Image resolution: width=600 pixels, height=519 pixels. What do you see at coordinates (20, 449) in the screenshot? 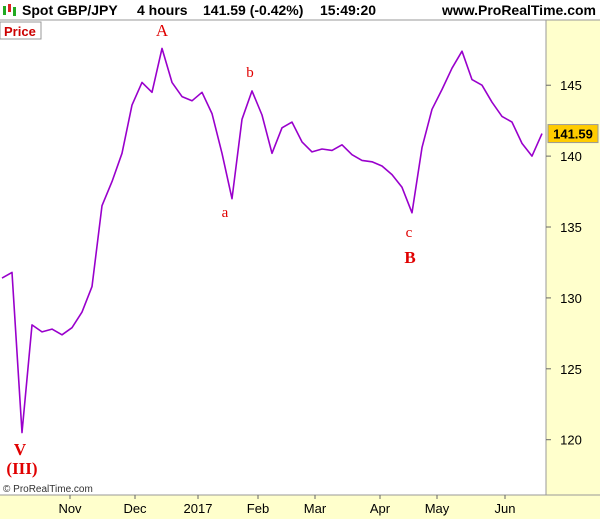
I see `annotation: V` at bounding box center [20, 449].